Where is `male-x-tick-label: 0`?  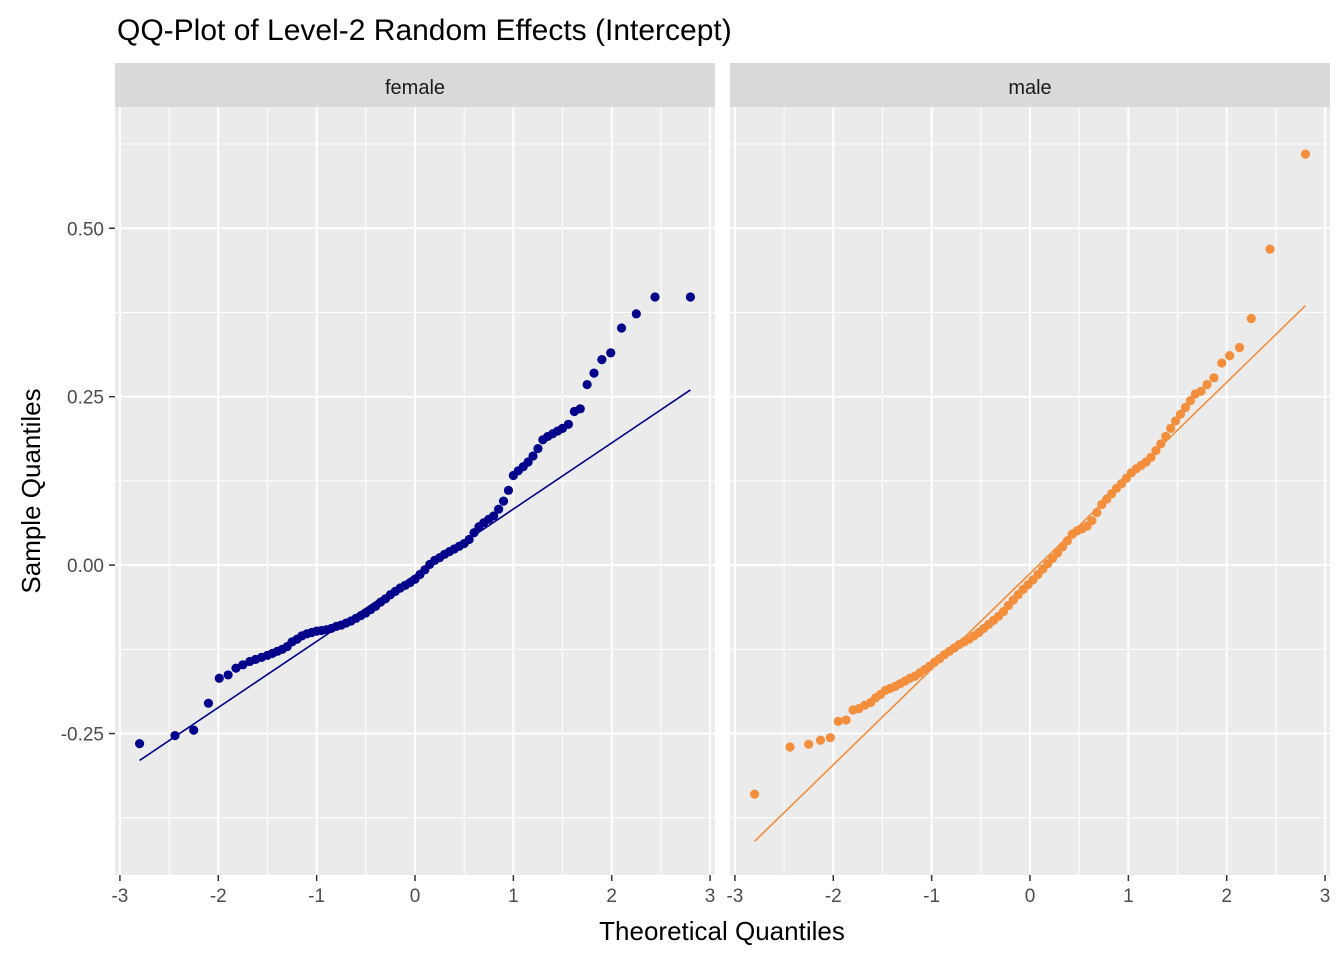 male-x-tick-label: 0 is located at coordinates (1030, 896).